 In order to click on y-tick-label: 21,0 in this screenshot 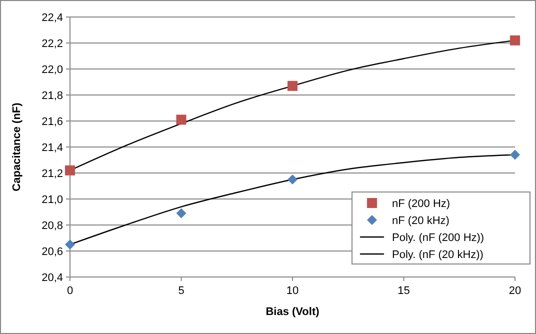, I will do `click(52, 200)`.